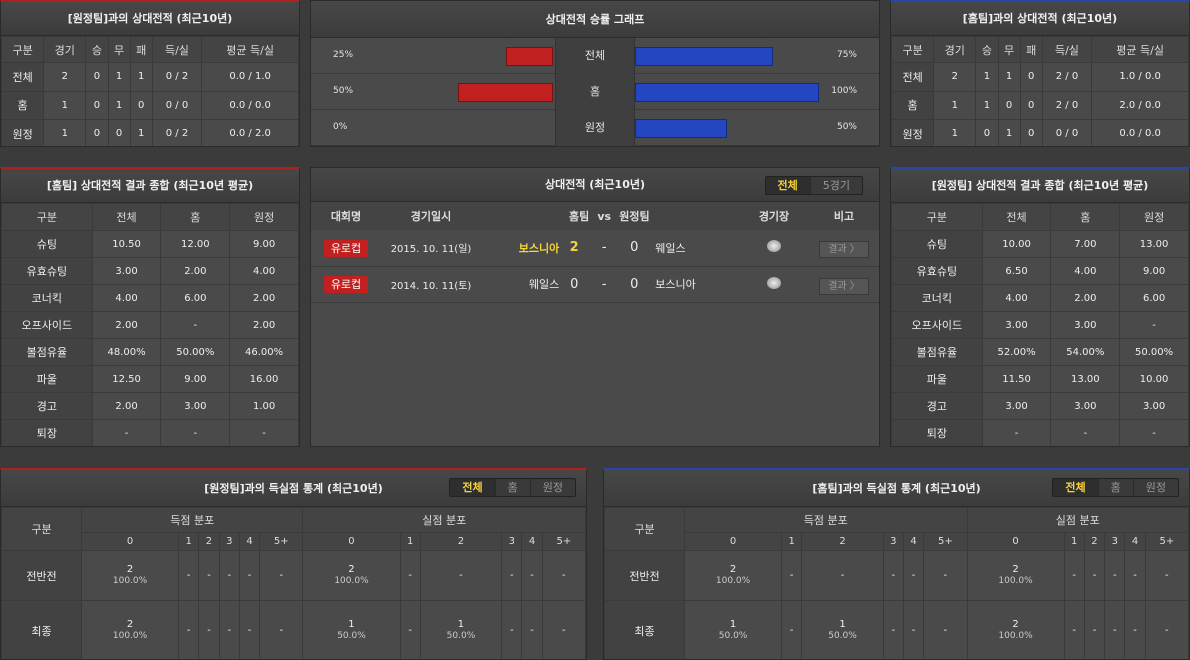 The width and height of the screenshot is (1190, 660). I want to click on home-team: 보스니아, so click(520, 248).